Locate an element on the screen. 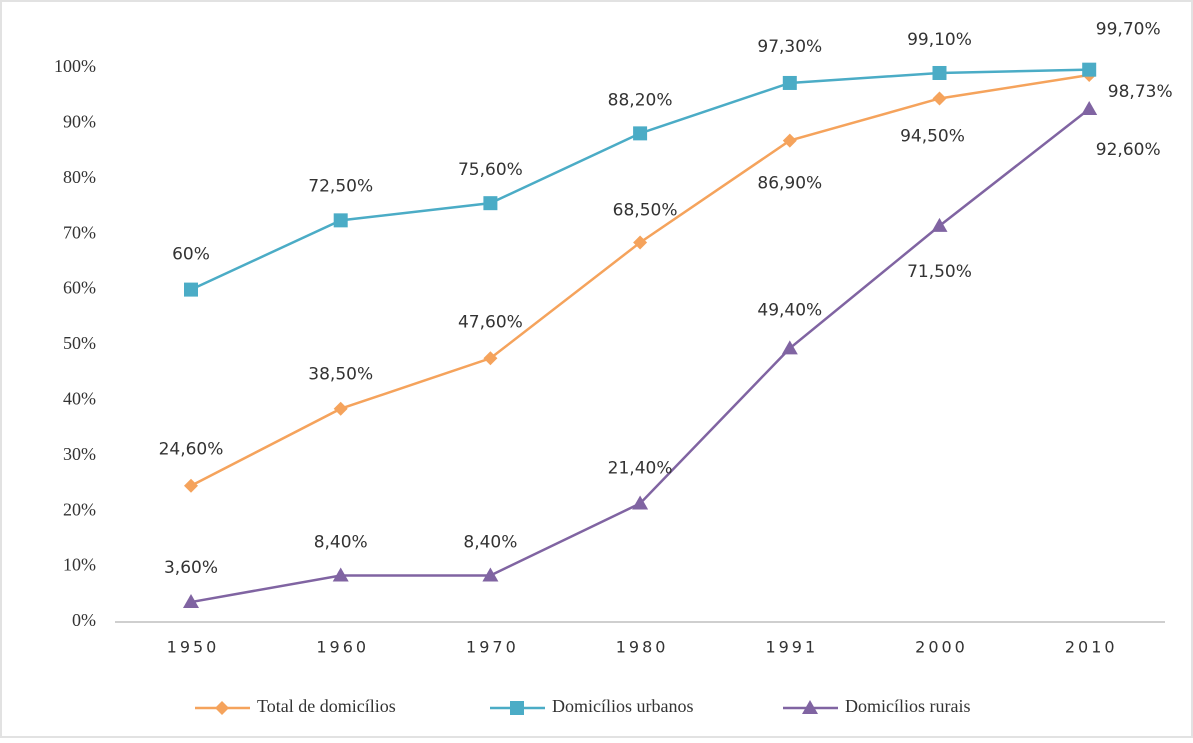  x-tick-label: 2000 is located at coordinates (941, 647).